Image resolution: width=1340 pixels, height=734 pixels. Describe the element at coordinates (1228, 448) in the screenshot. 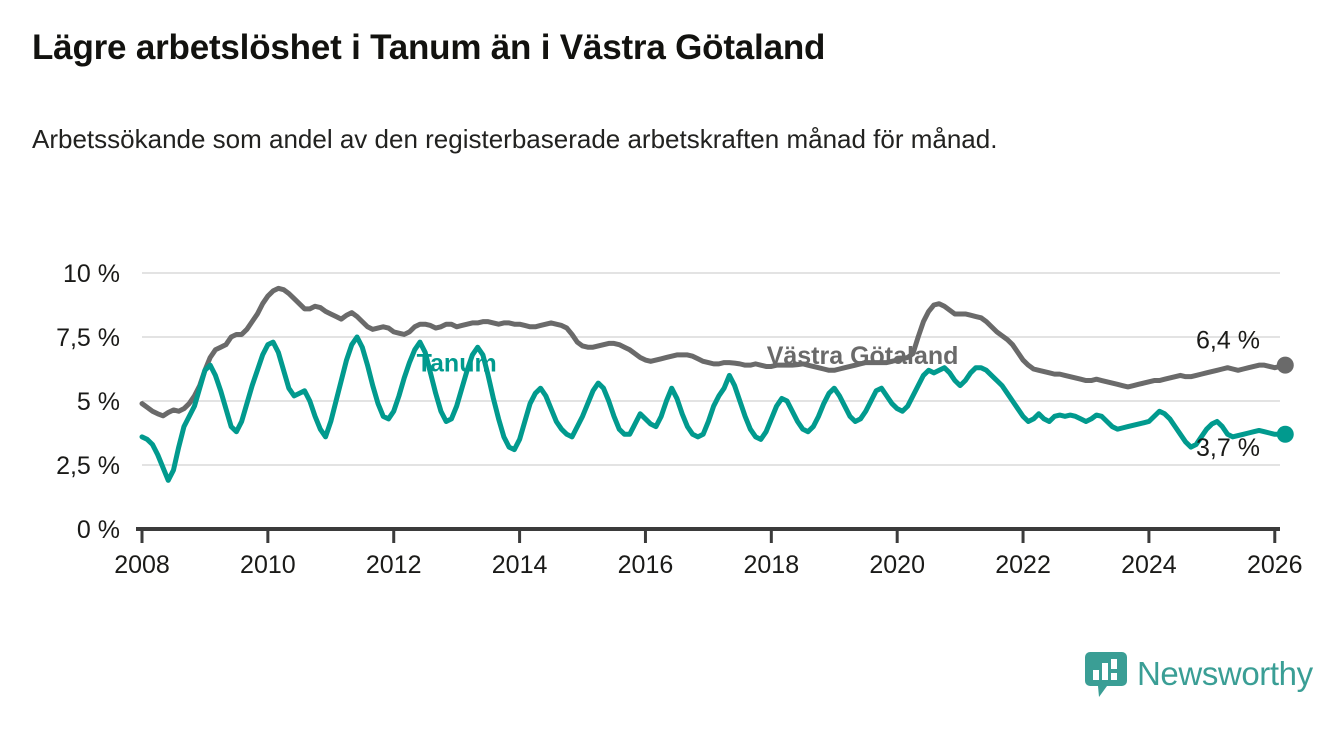

I see `tanum-end-value: 3,7 %` at that location.